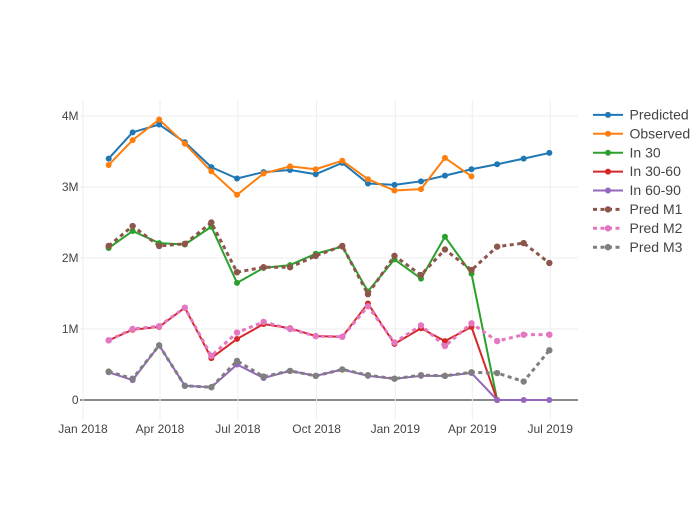  What do you see at coordinates (238, 429) in the screenshot?
I see `svg-text: Jul 2018` at bounding box center [238, 429].